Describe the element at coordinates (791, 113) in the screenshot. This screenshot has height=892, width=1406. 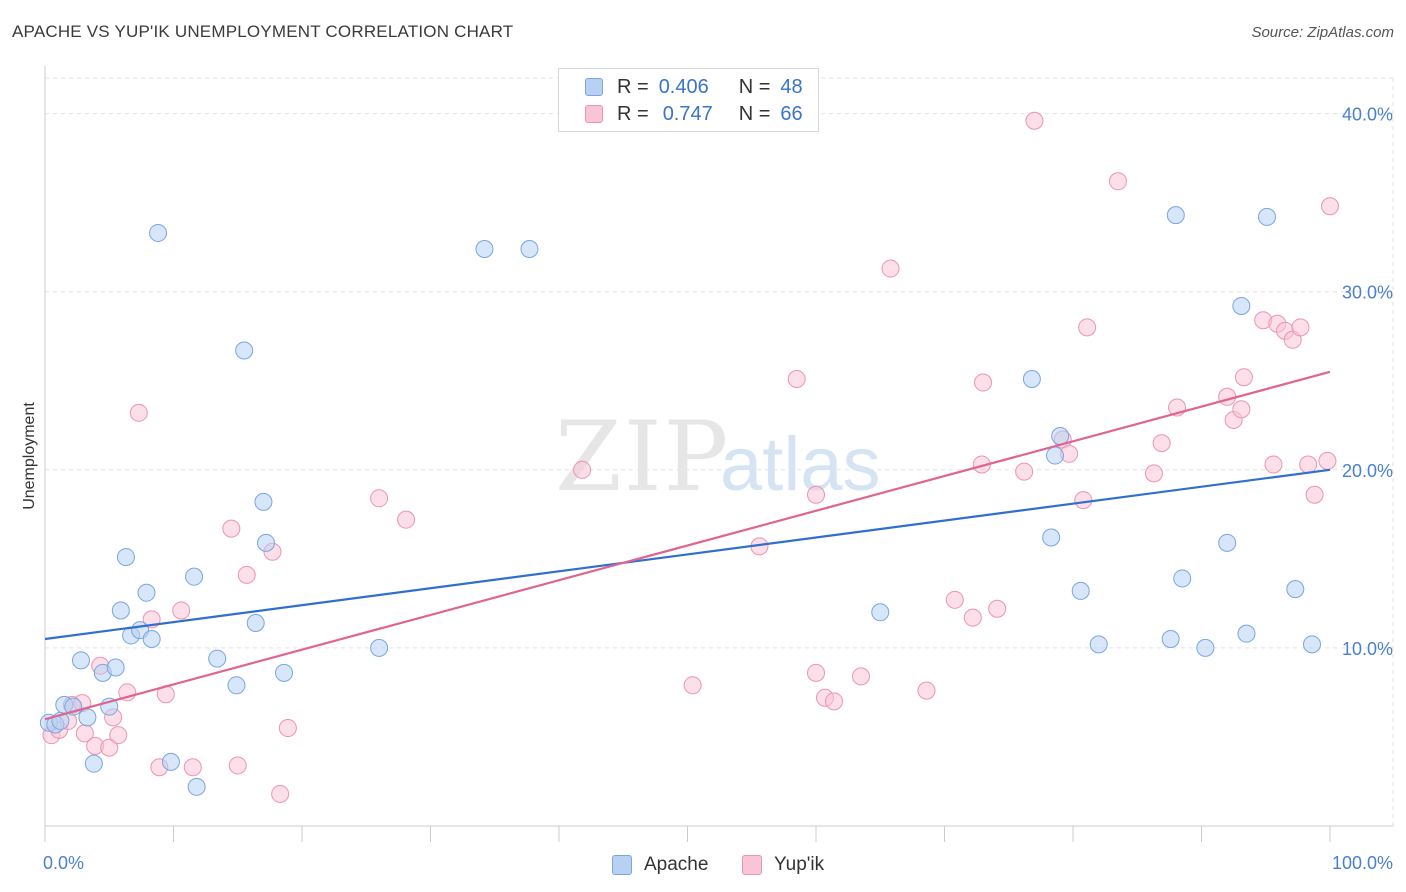
I see `legend-n-value: 66` at that location.